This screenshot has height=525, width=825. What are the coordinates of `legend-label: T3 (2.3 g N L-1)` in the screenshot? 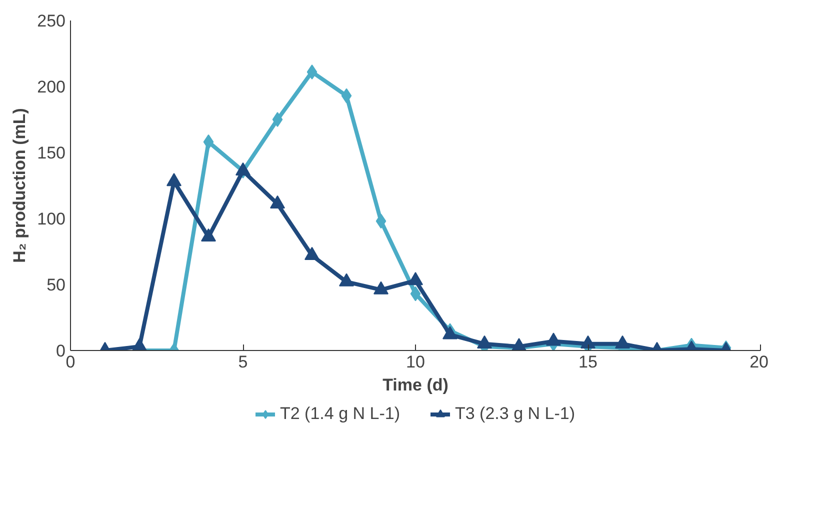 It's located at (515, 414).